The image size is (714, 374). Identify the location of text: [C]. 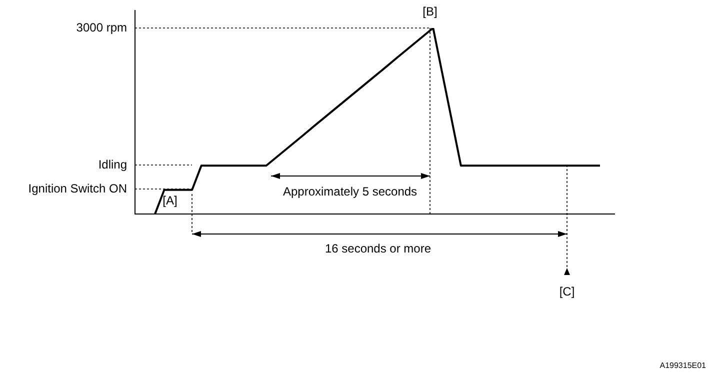
(567, 291).